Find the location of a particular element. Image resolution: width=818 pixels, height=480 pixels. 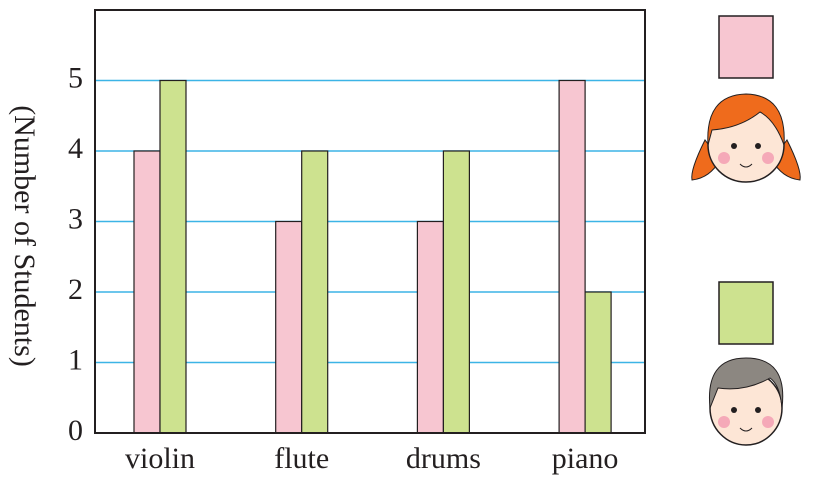

y-tick-label: 5 is located at coordinates (75, 77).